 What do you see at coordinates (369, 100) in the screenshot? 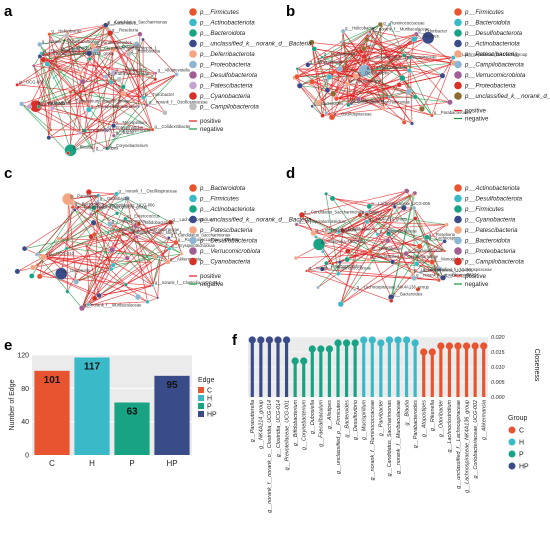
I see `node-label: g__Akkermansia` at bounding box center [369, 100].